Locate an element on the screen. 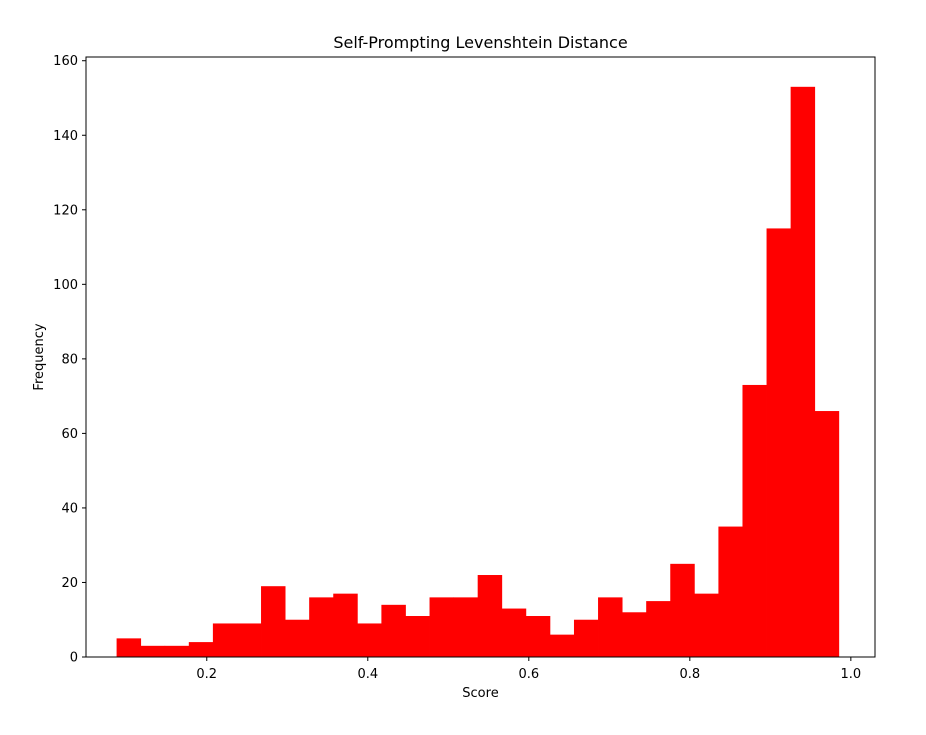 This screenshot has height=735, width=926. y-tick-label: 160 is located at coordinates (65, 61).